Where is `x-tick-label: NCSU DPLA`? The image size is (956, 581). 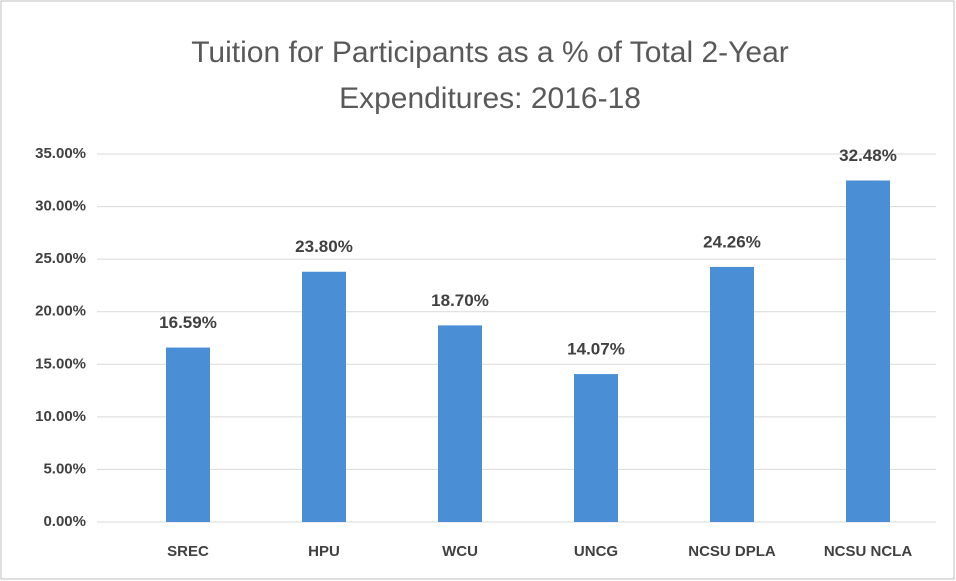 x-tick-label: NCSU DPLA is located at coordinates (732, 551).